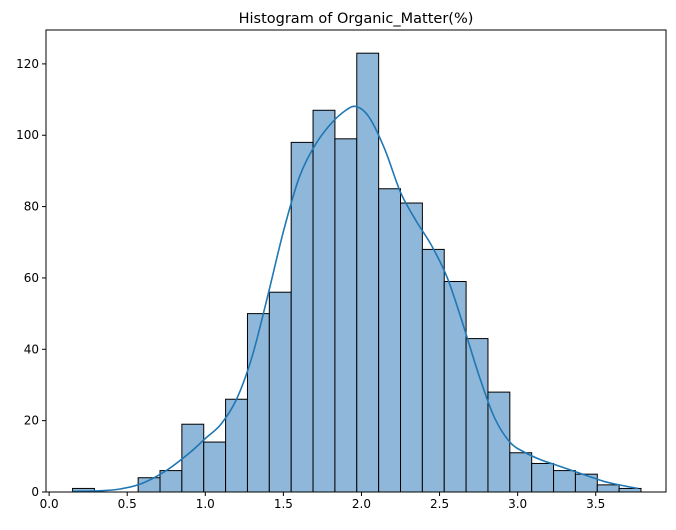 This screenshot has height=530, width=676. I want to click on x-tick-label: 1.0, so click(205, 504).